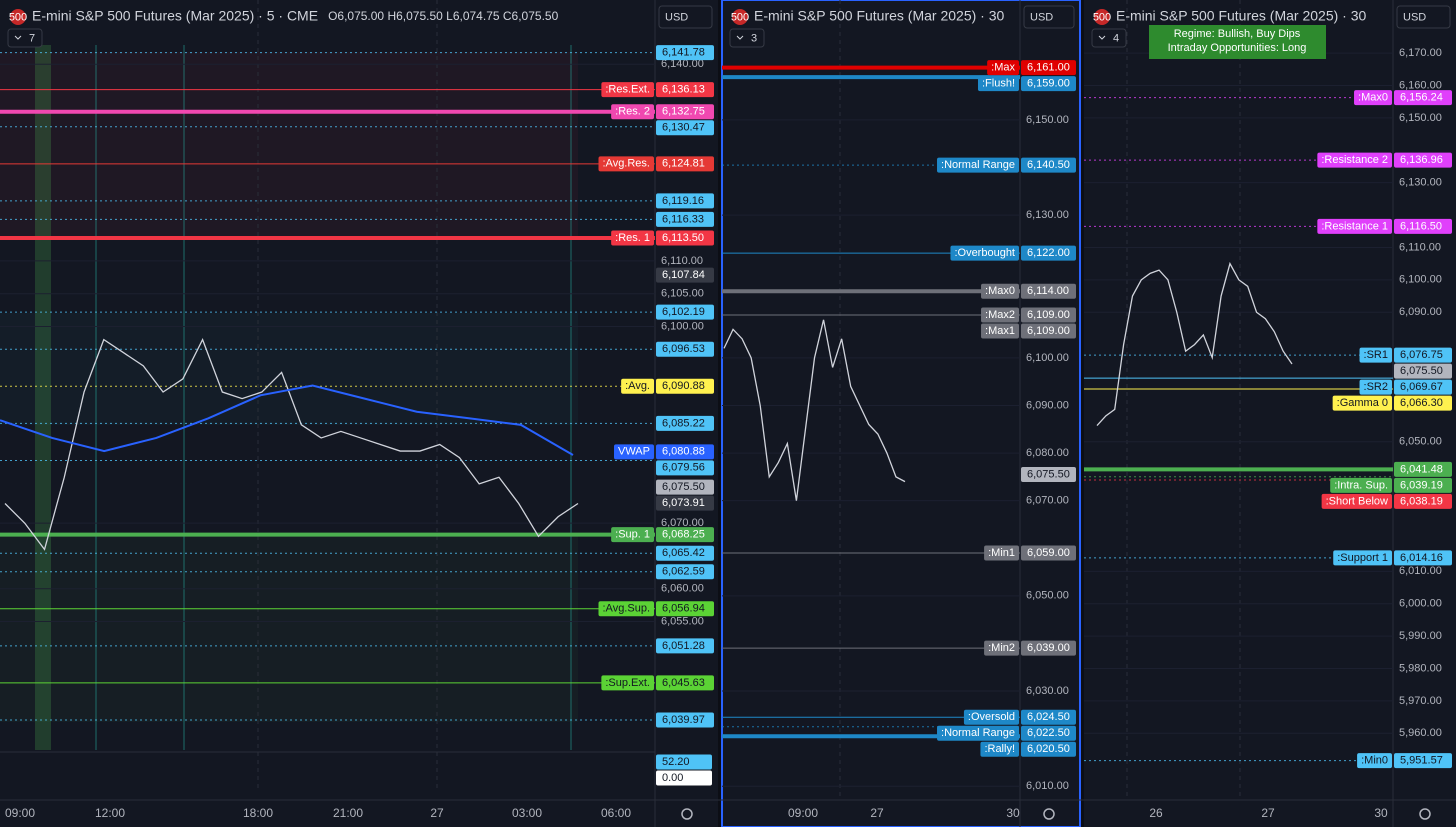  I want to click on indicator-toggle, so click(1109, 38).